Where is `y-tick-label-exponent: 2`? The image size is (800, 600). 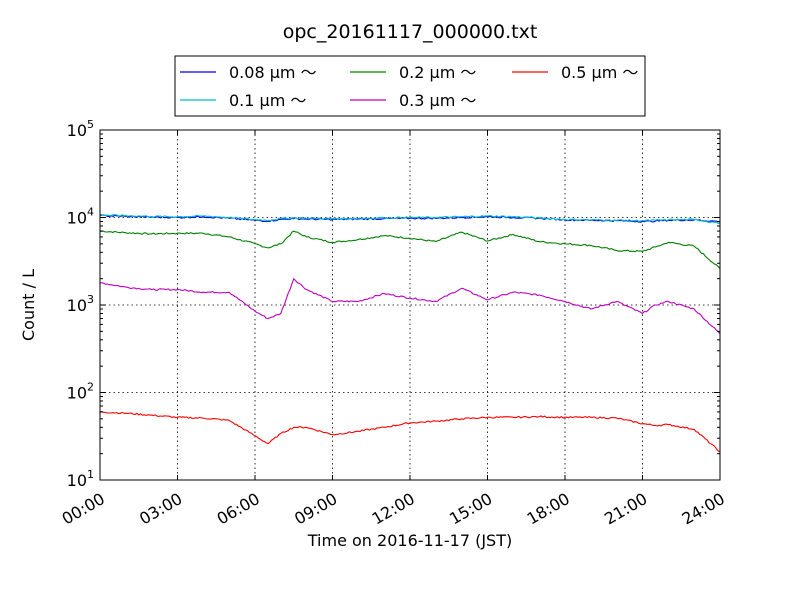 y-tick-label-exponent: 2 is located at coordinates (90, 387).